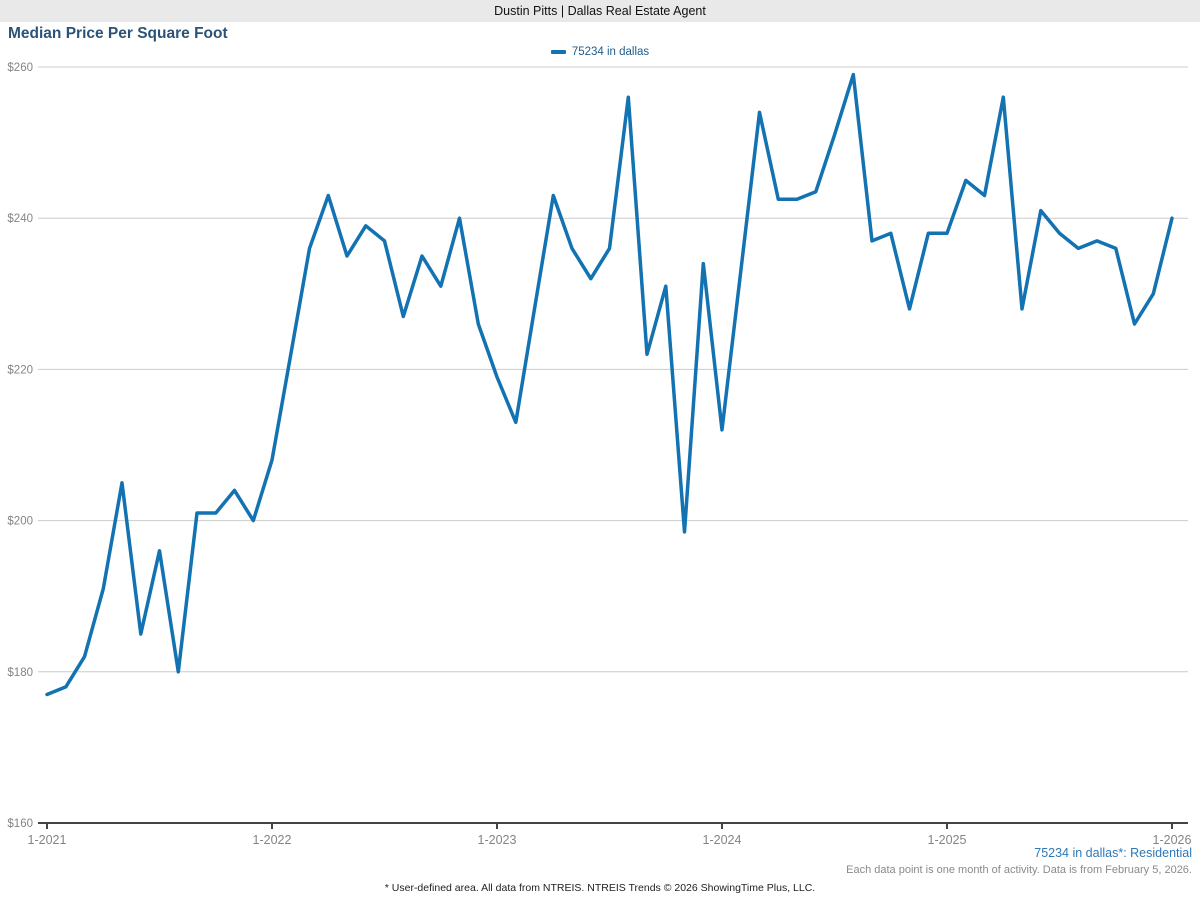 The width and height of the screenshot is (1200, 900). I want to click on header-title: Dustin Pitts | Dallas Real Estate Agent, so click(600, 11).